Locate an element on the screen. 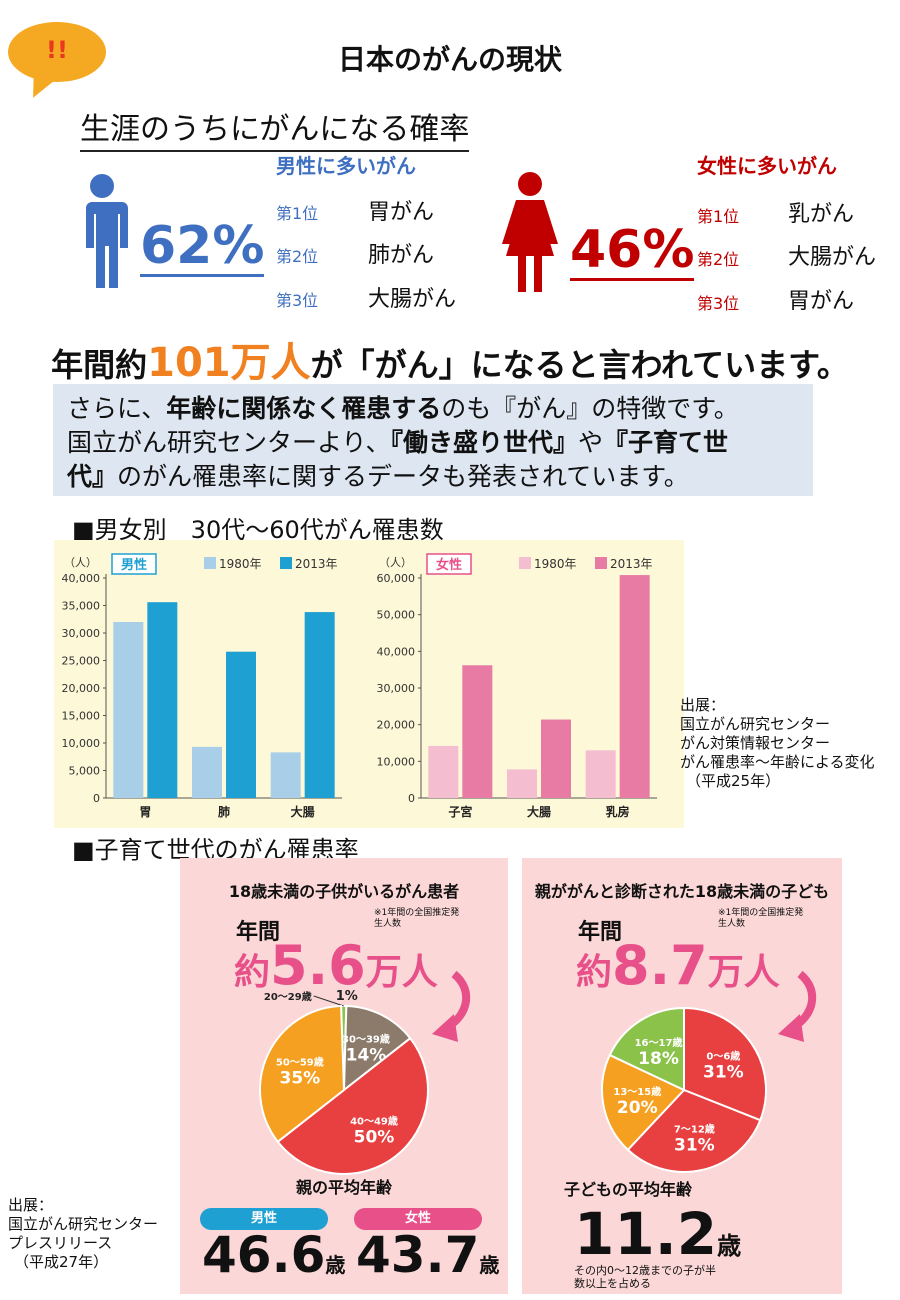 Image resolution: width=900 pixels, height=1300 pixels. y-tick-label: 15,000 is located at coordinates (81, 716).